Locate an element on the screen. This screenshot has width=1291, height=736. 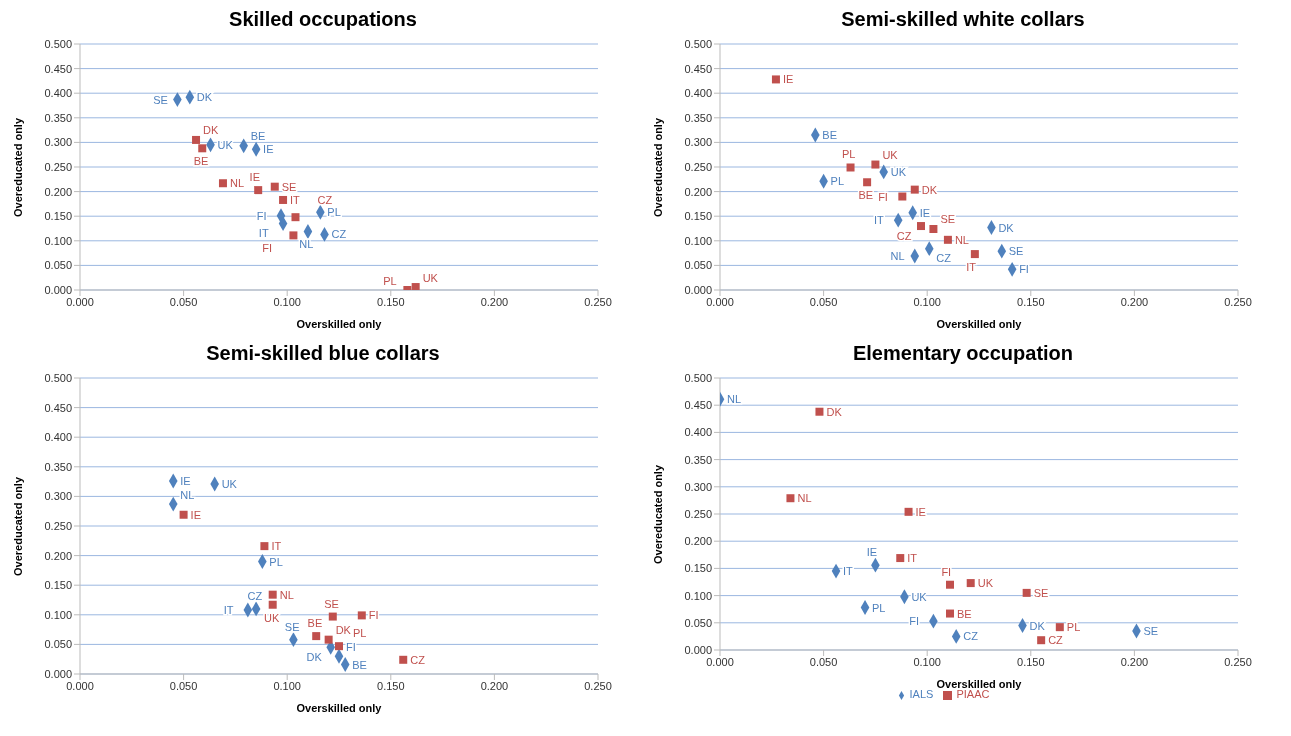
chart-title: Skilled occupations is located at coordinates (323, 20).